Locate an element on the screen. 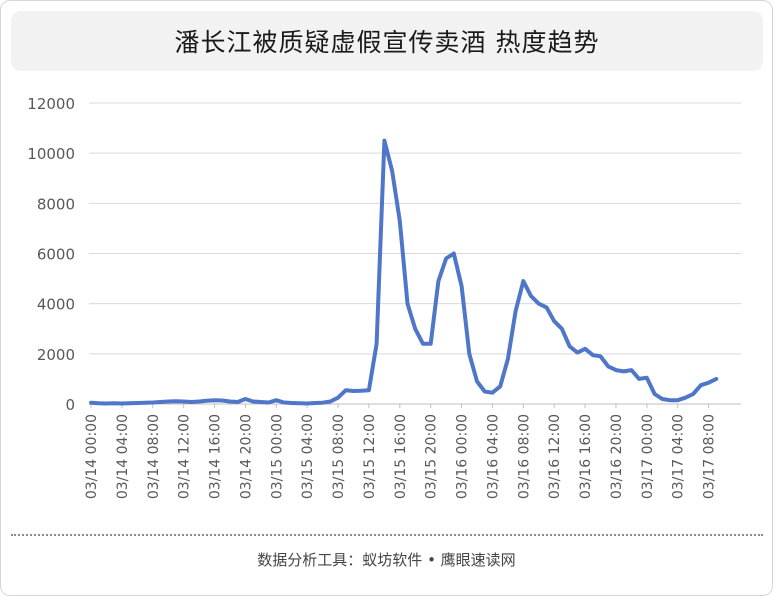 This screenshot has height=596, width=773. title-bar: 潘长江被质疑虚假宣传卖酒 热度趋势 is located at coordinates (387, 41).